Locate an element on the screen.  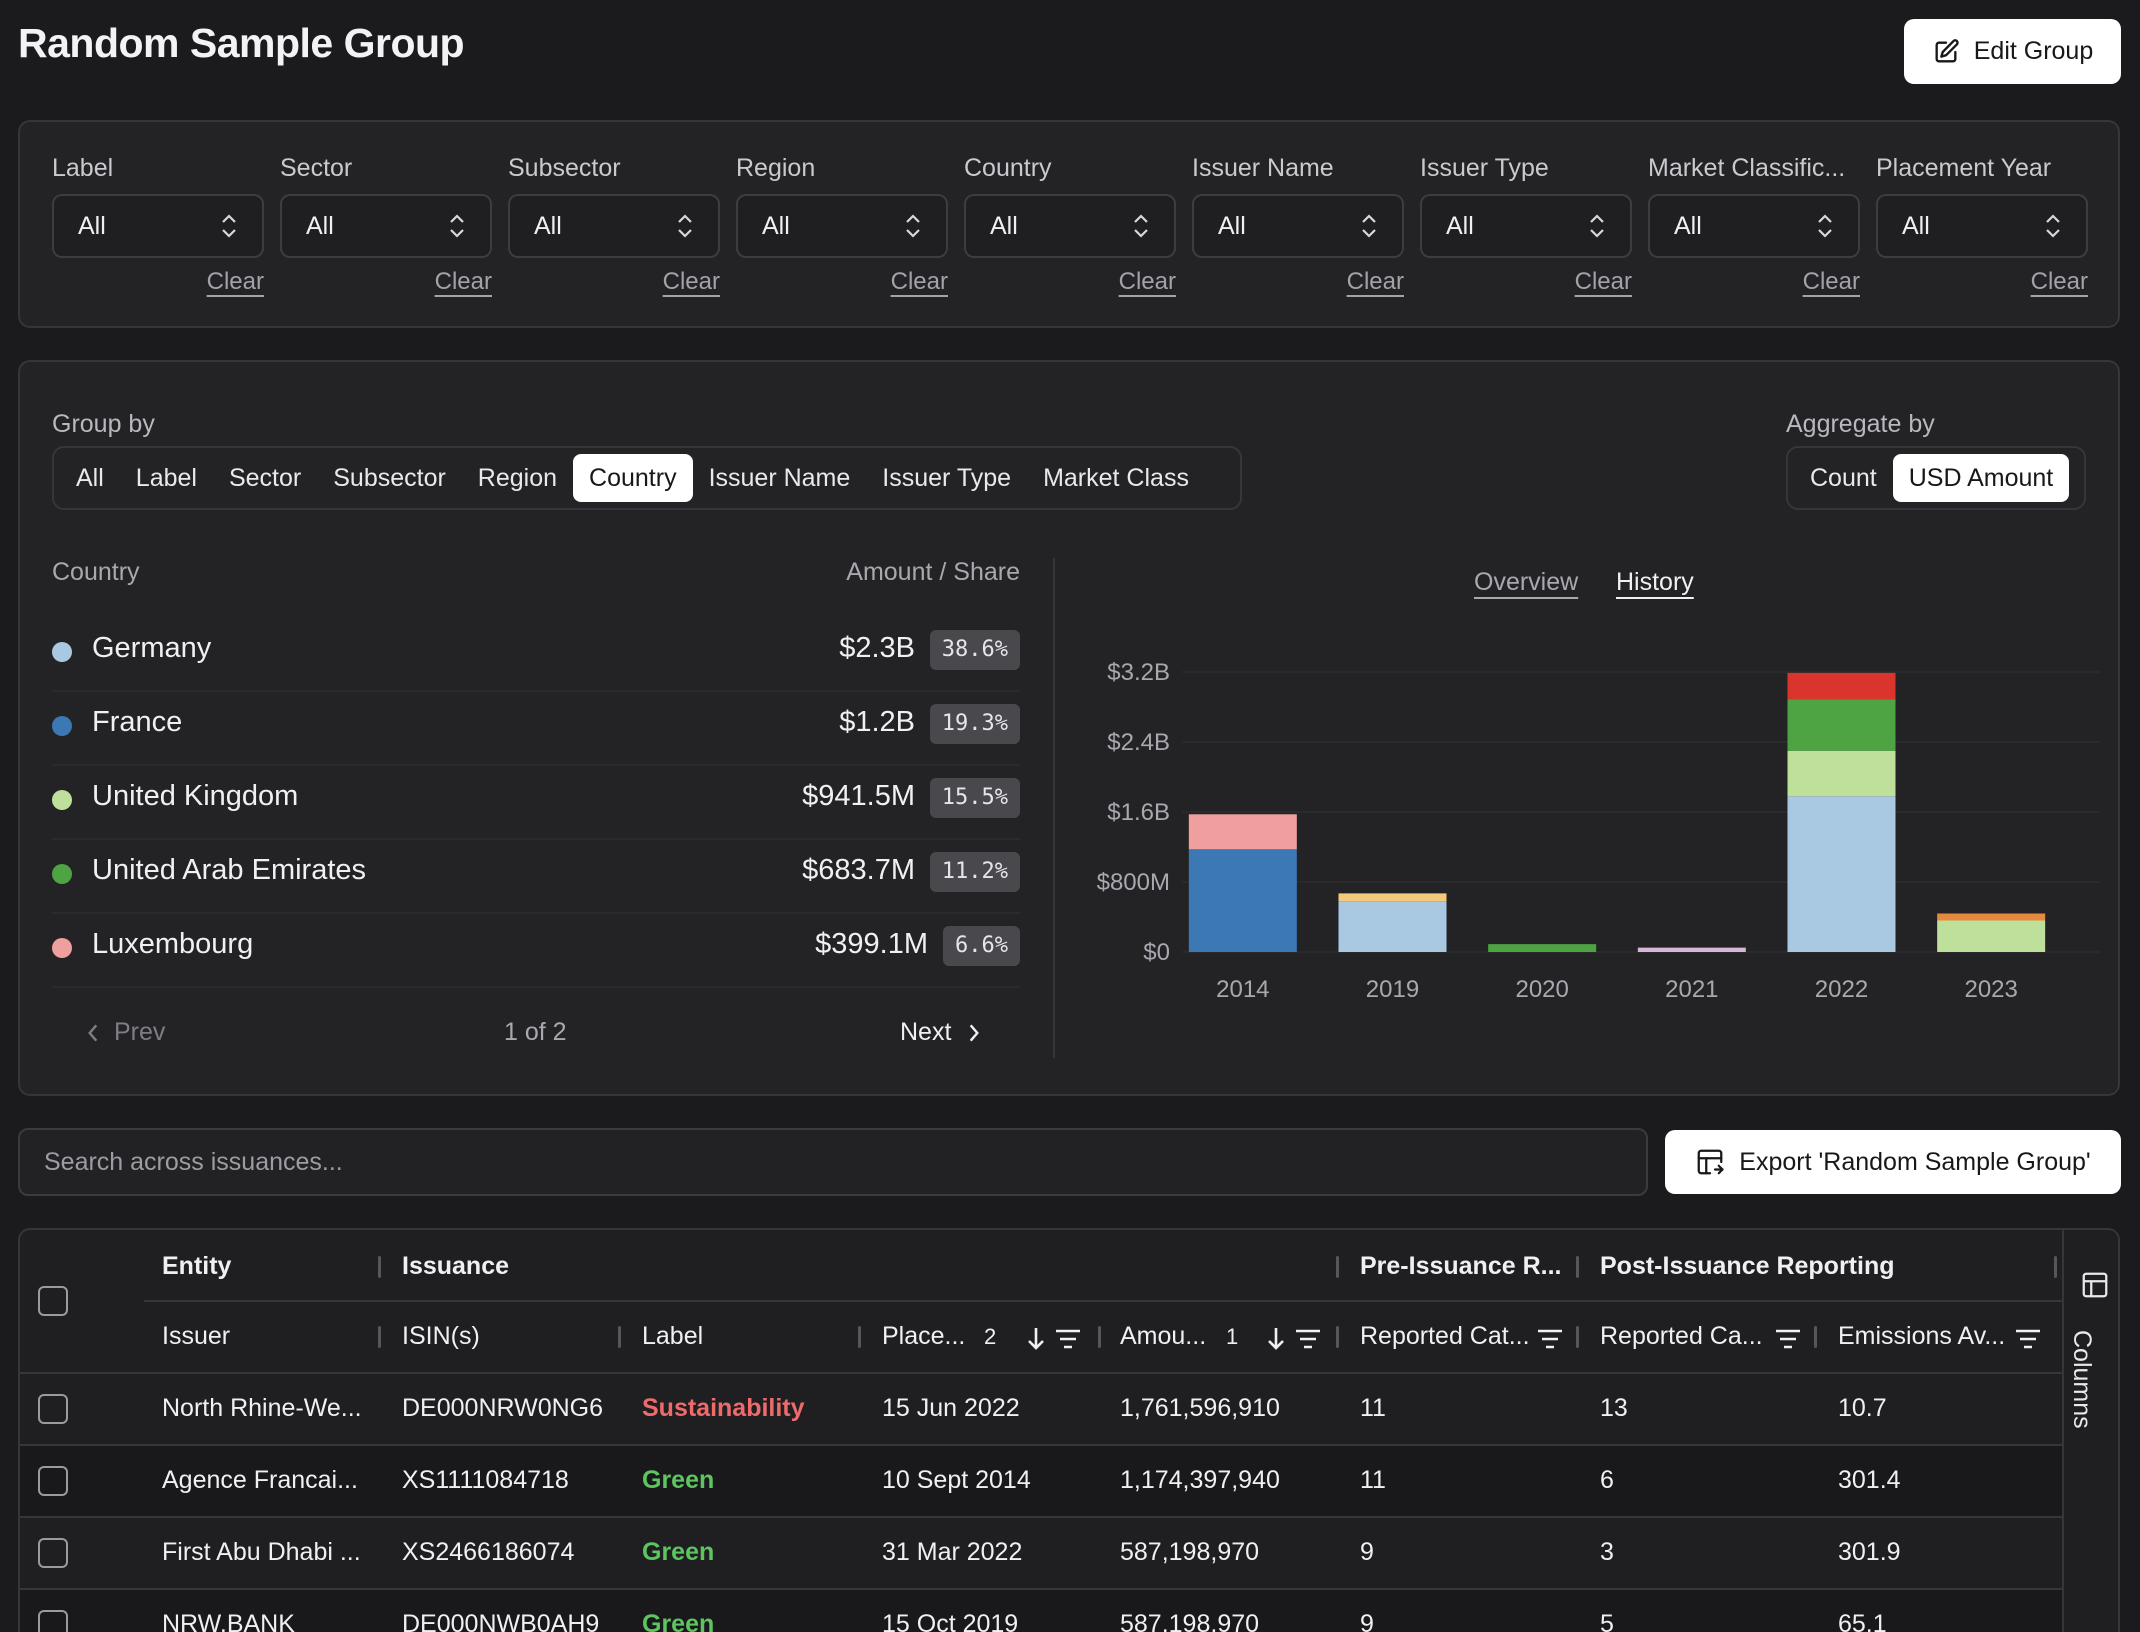
groupSeg-option: Label is located at coordinates (166, 478).